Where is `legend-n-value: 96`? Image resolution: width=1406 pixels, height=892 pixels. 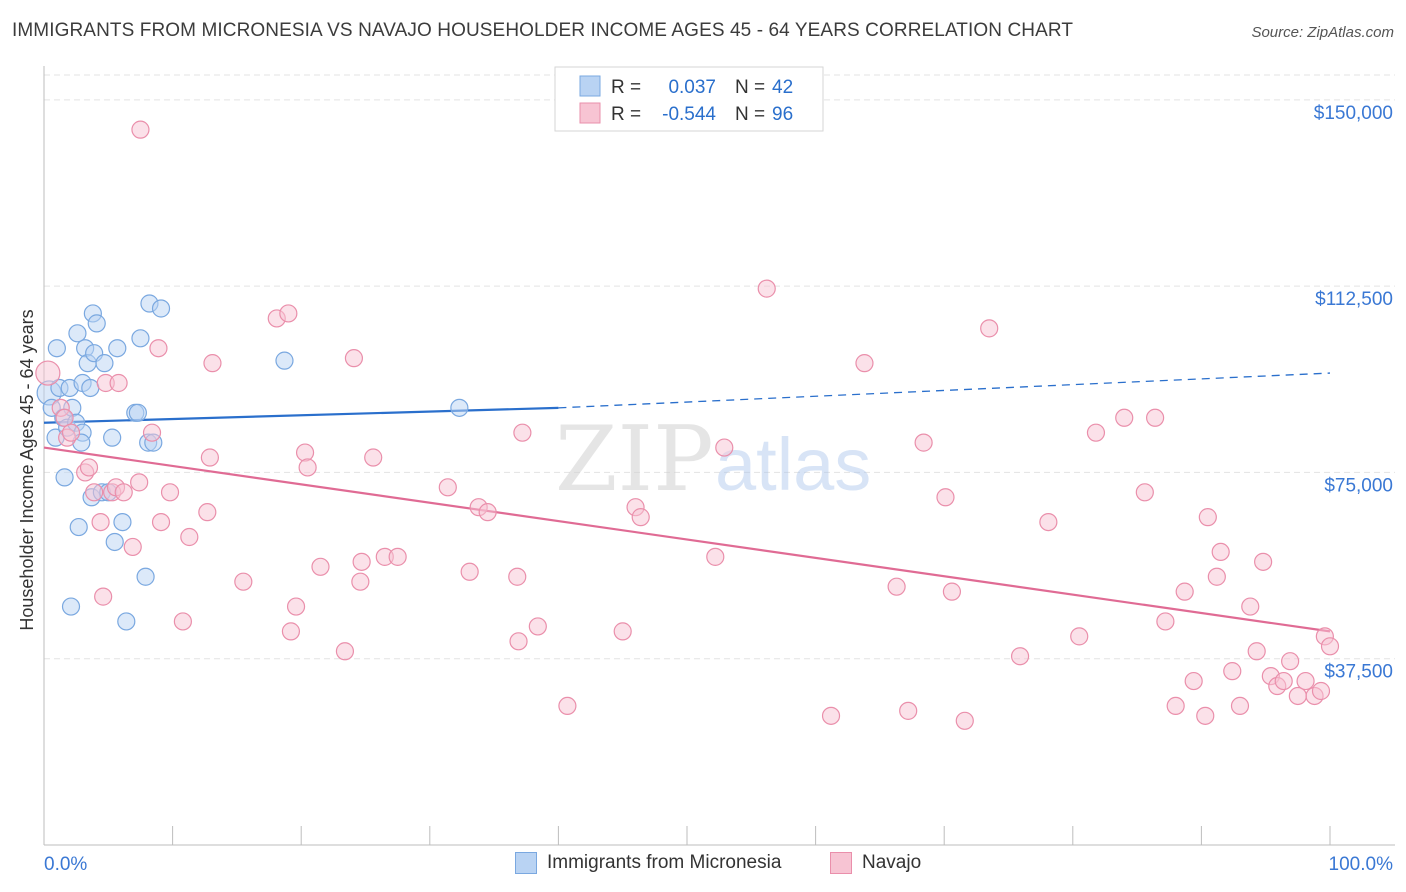 legend-n-value: 96 is located at coordinates (782, 114).